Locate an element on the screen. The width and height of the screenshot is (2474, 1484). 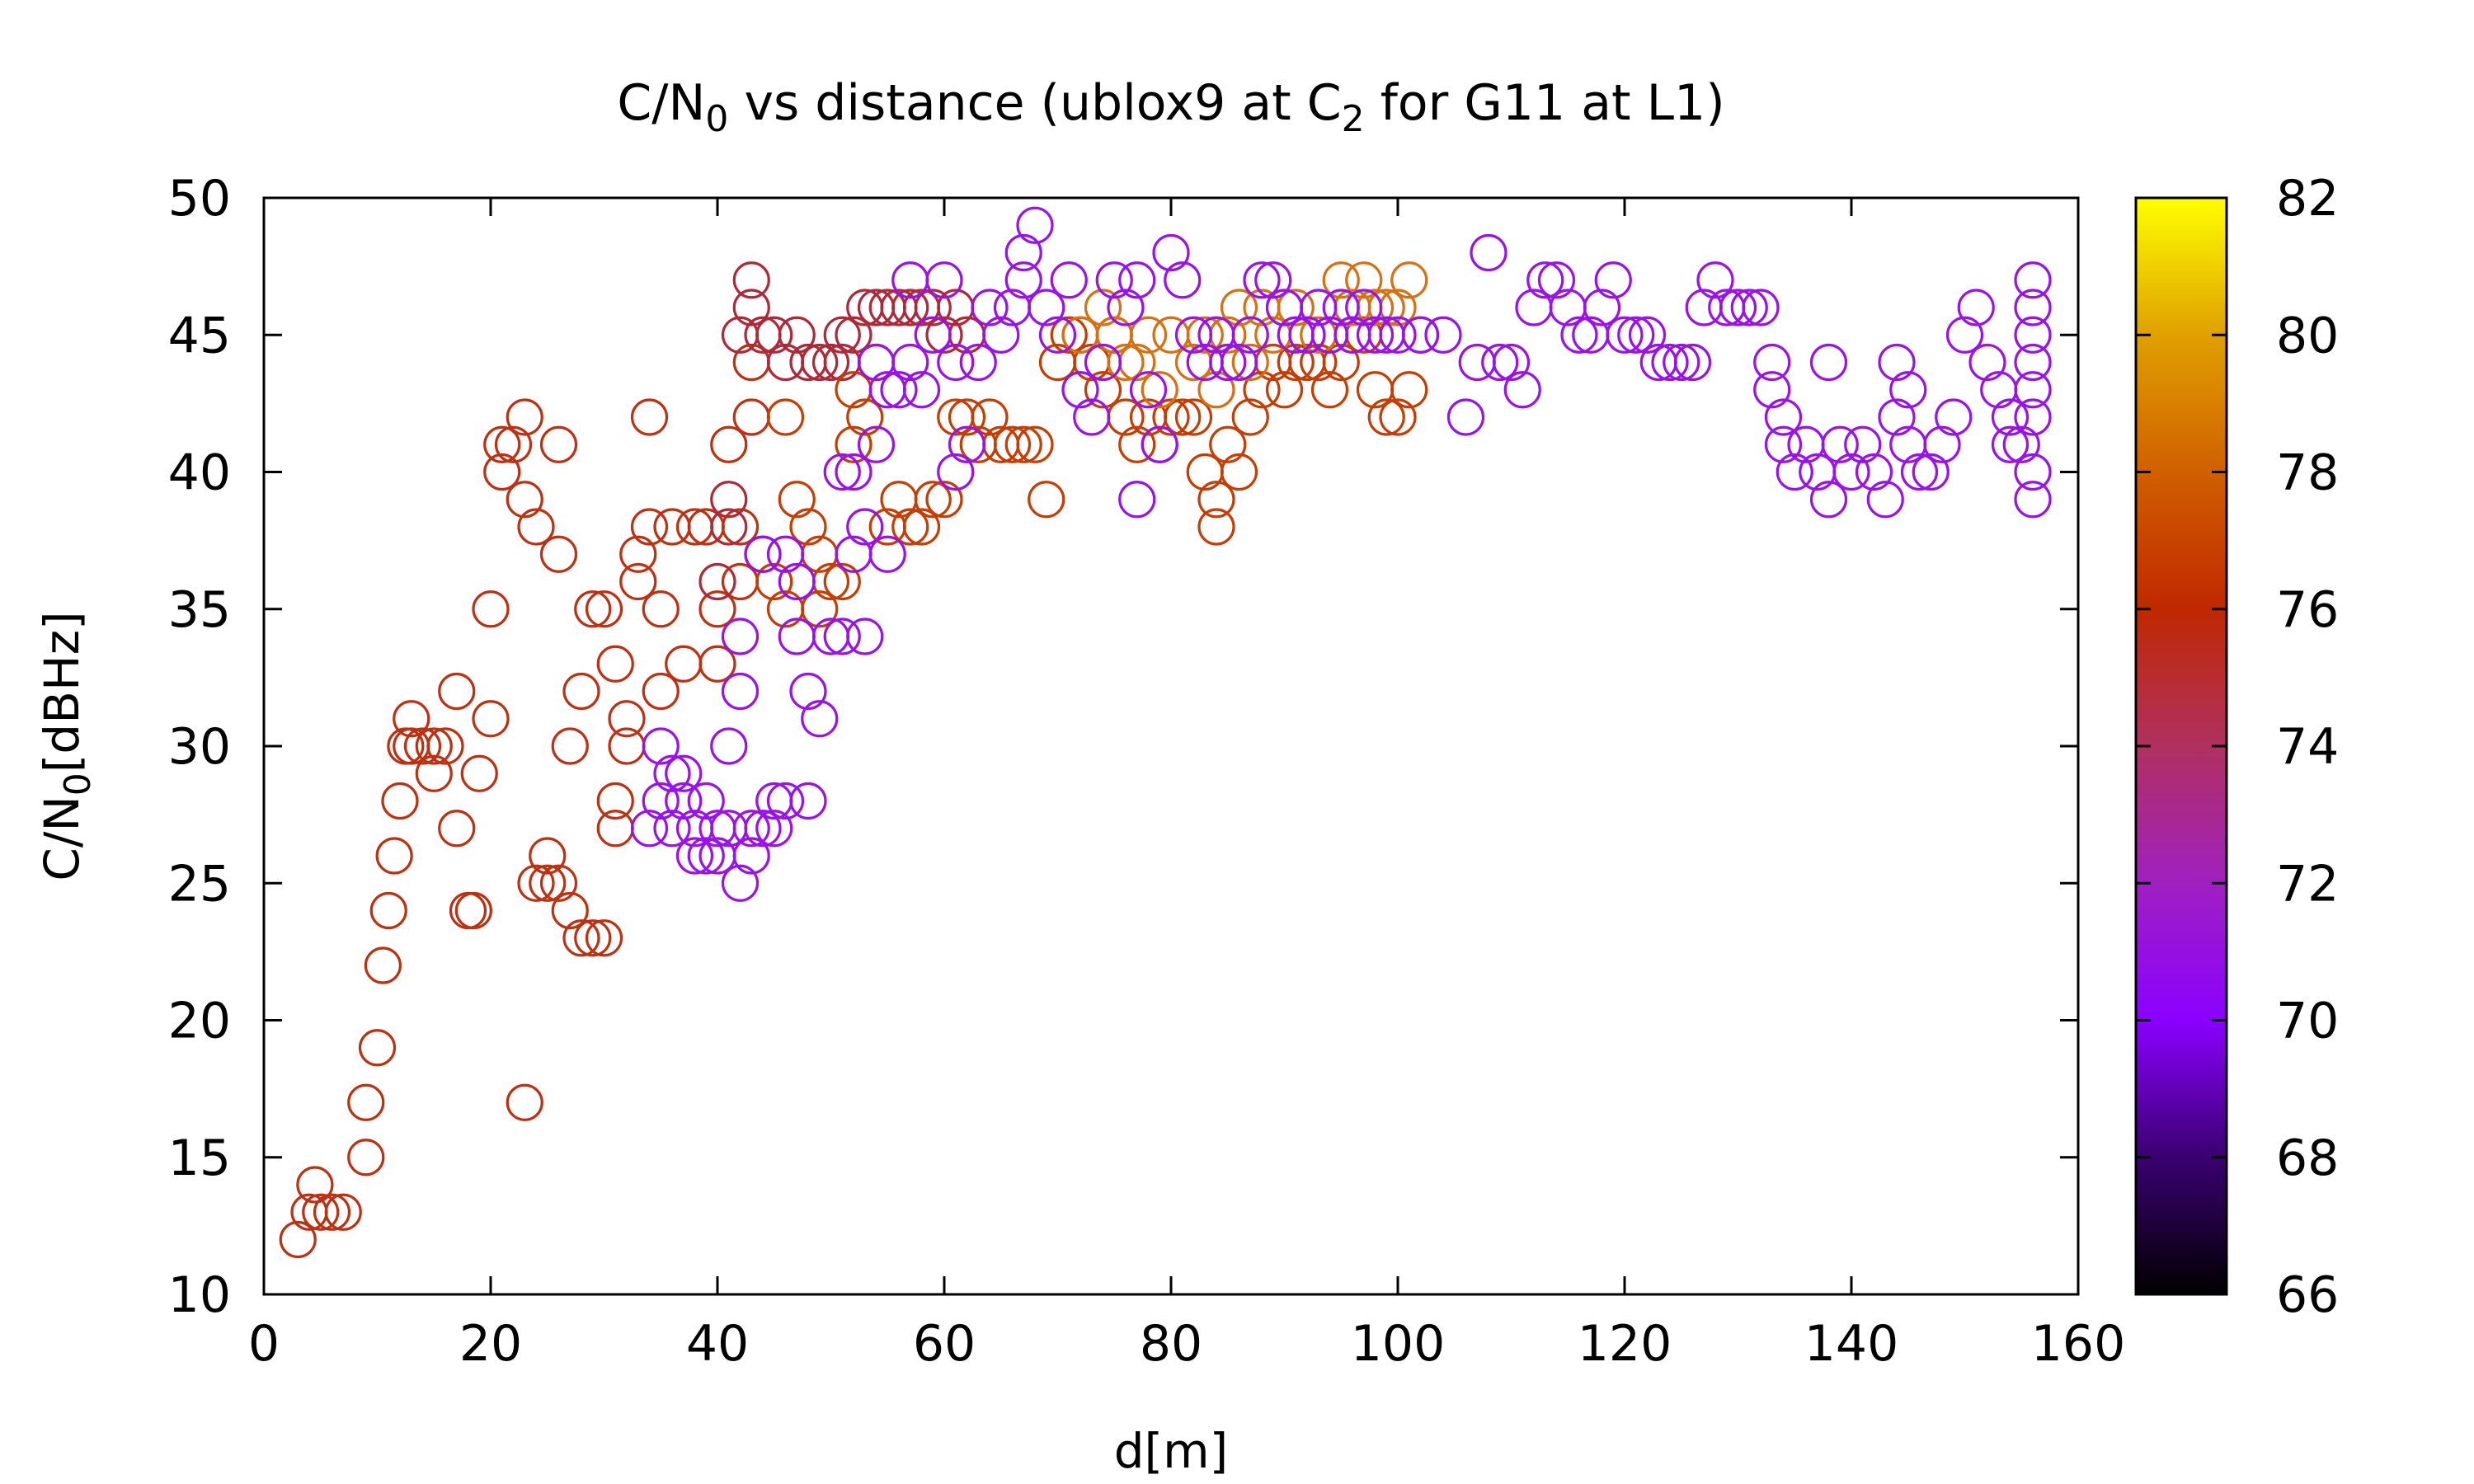
x-axis-title: d[m] is located at coordinates (1171, 1451).